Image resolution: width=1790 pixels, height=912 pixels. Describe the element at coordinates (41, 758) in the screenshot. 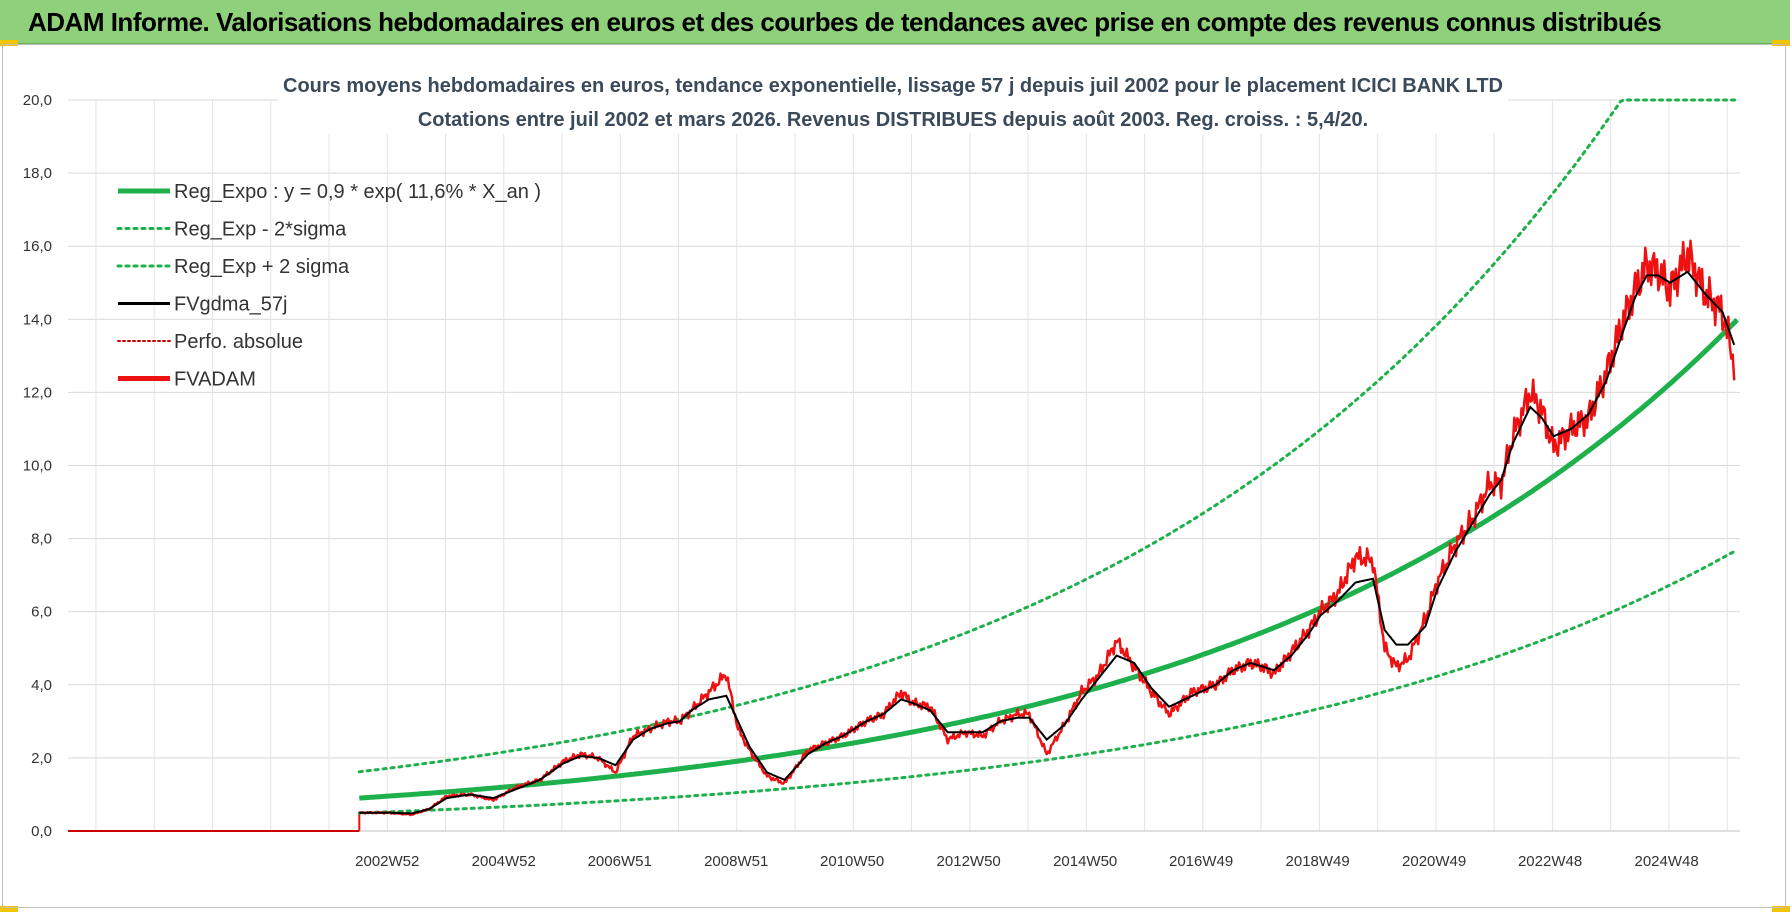

I see `y-tick-label: 2,0` at that location.